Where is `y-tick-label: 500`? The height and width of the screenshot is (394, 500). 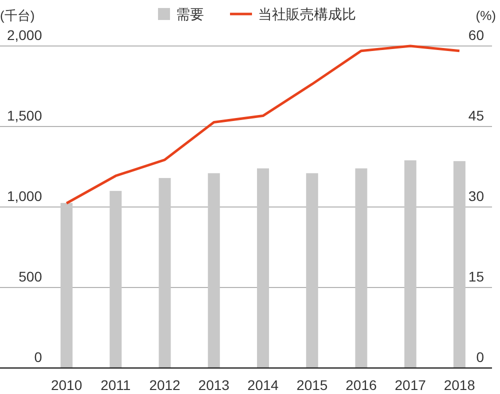 y-tick-label: 500 is located at coordinates (30, 276).